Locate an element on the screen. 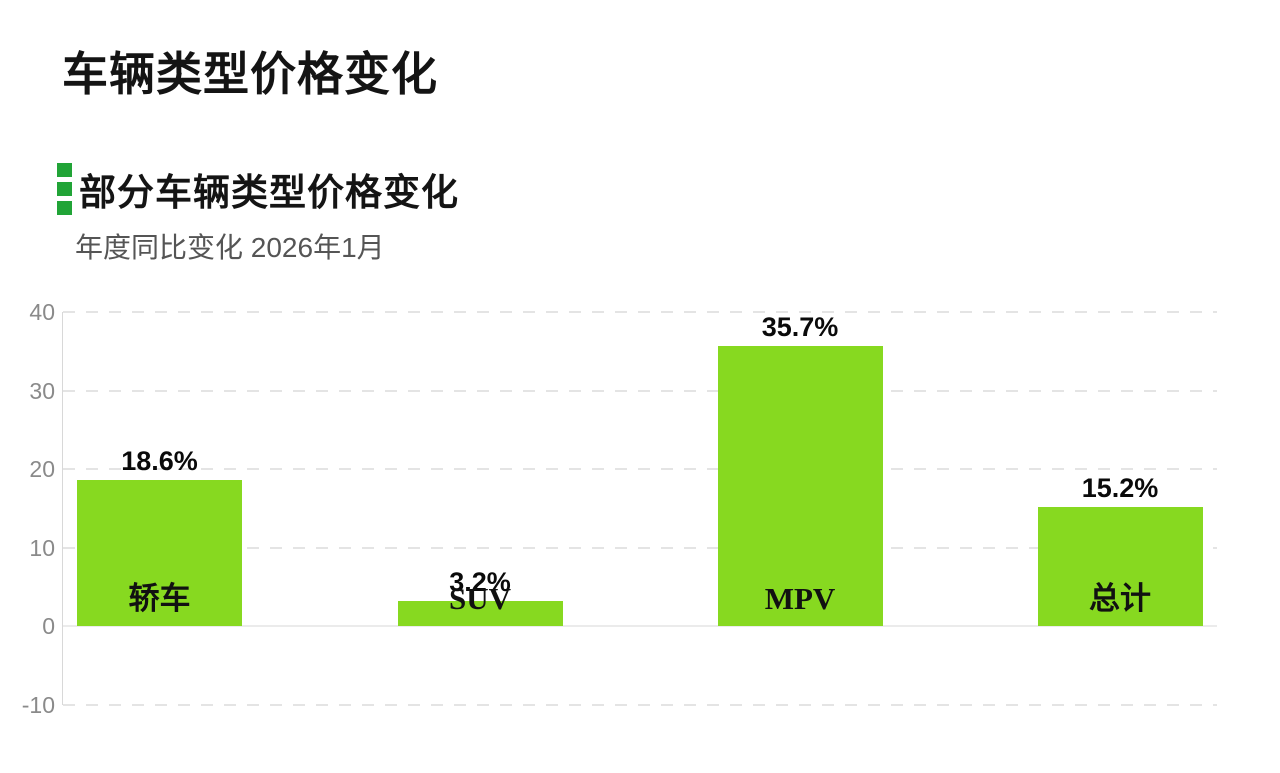 This screenshot has width=1280, height=773. chart-subtitle: 年度同比变化 2026年1月 is located at coordinates (230, 247).